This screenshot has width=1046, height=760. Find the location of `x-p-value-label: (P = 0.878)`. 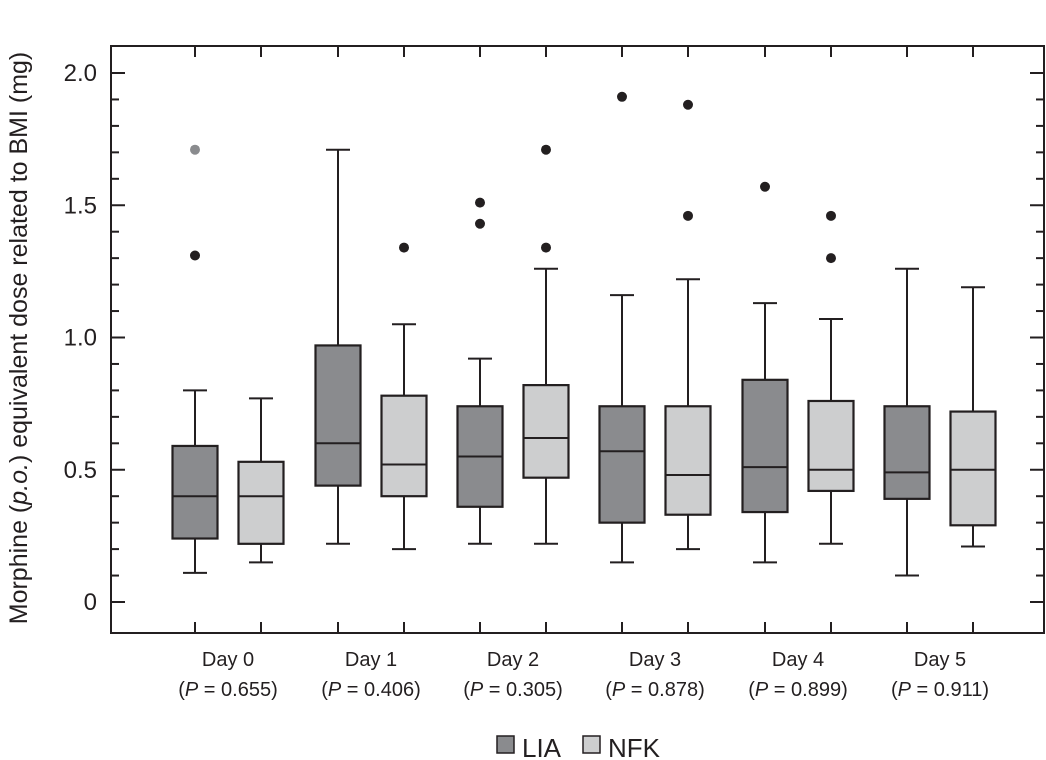

x-p-value-label: (P = 0.878) is located at coordinates (655, 690).